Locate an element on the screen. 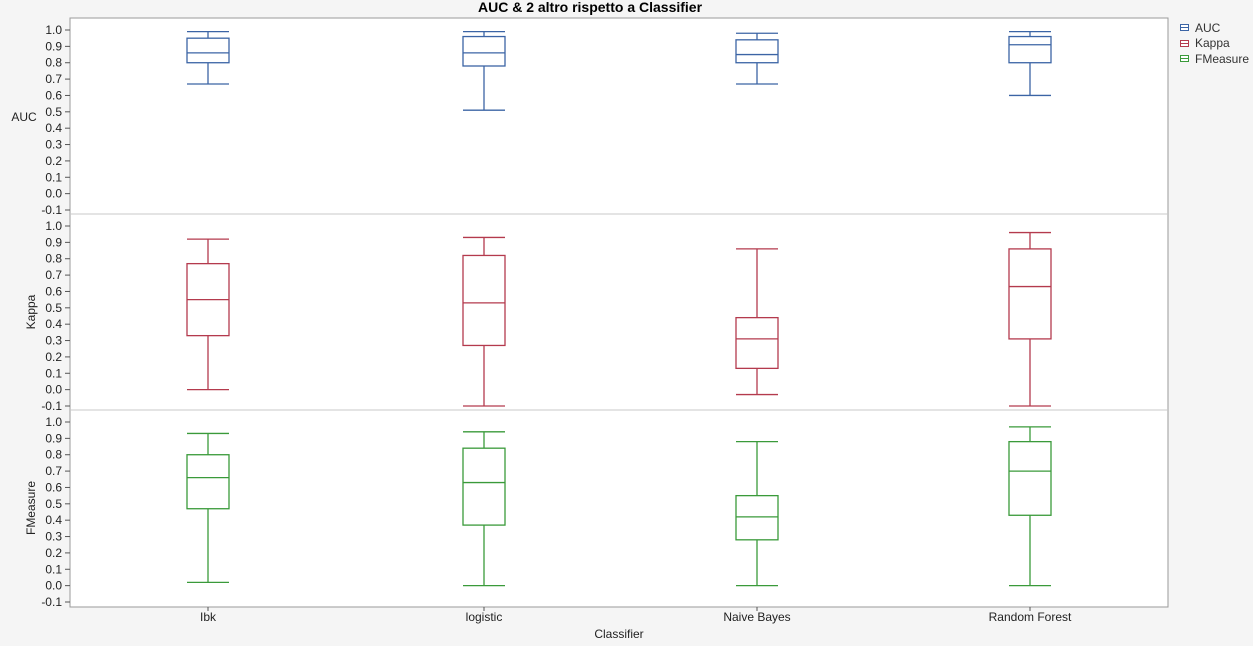 This screenshot has height=646, width=1253. x-axis-label: Classifier is located at coordinates (618, 634).